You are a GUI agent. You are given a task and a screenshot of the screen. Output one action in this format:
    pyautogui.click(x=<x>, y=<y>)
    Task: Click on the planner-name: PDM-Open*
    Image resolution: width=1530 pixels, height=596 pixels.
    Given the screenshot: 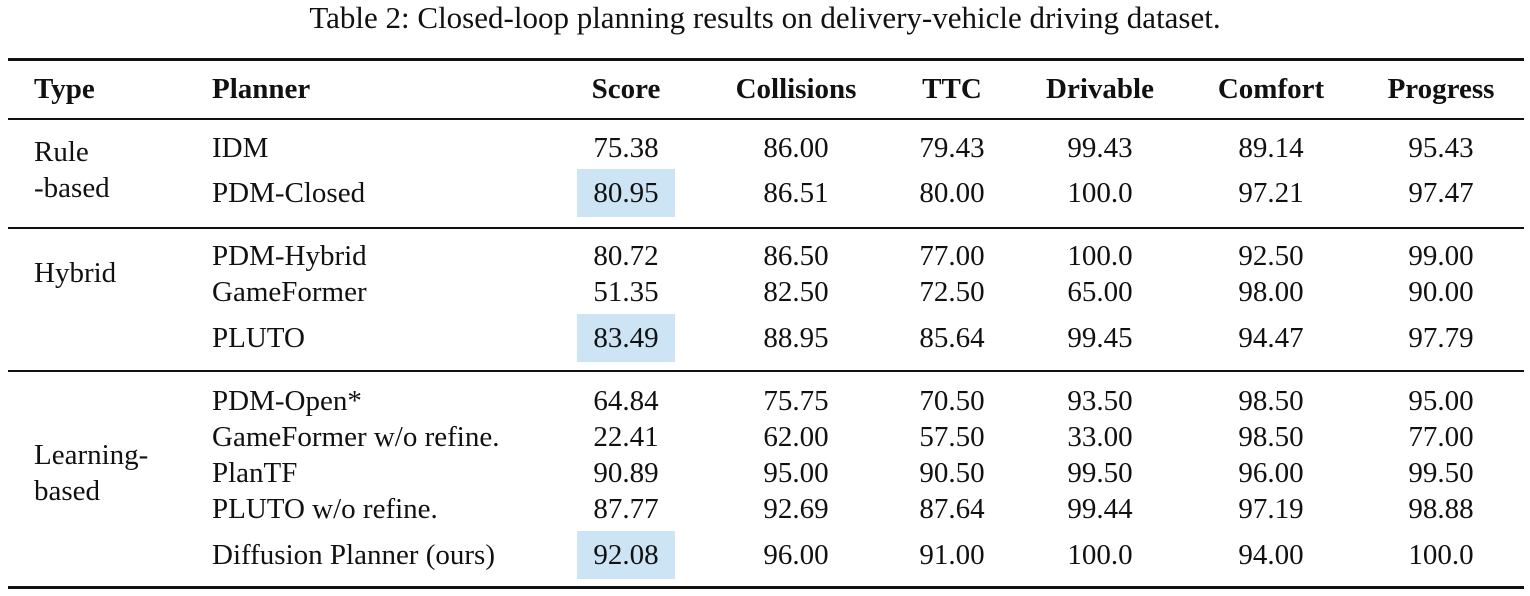 What is the action you would take?
    pyautogui.click(x=287, y=401)
    